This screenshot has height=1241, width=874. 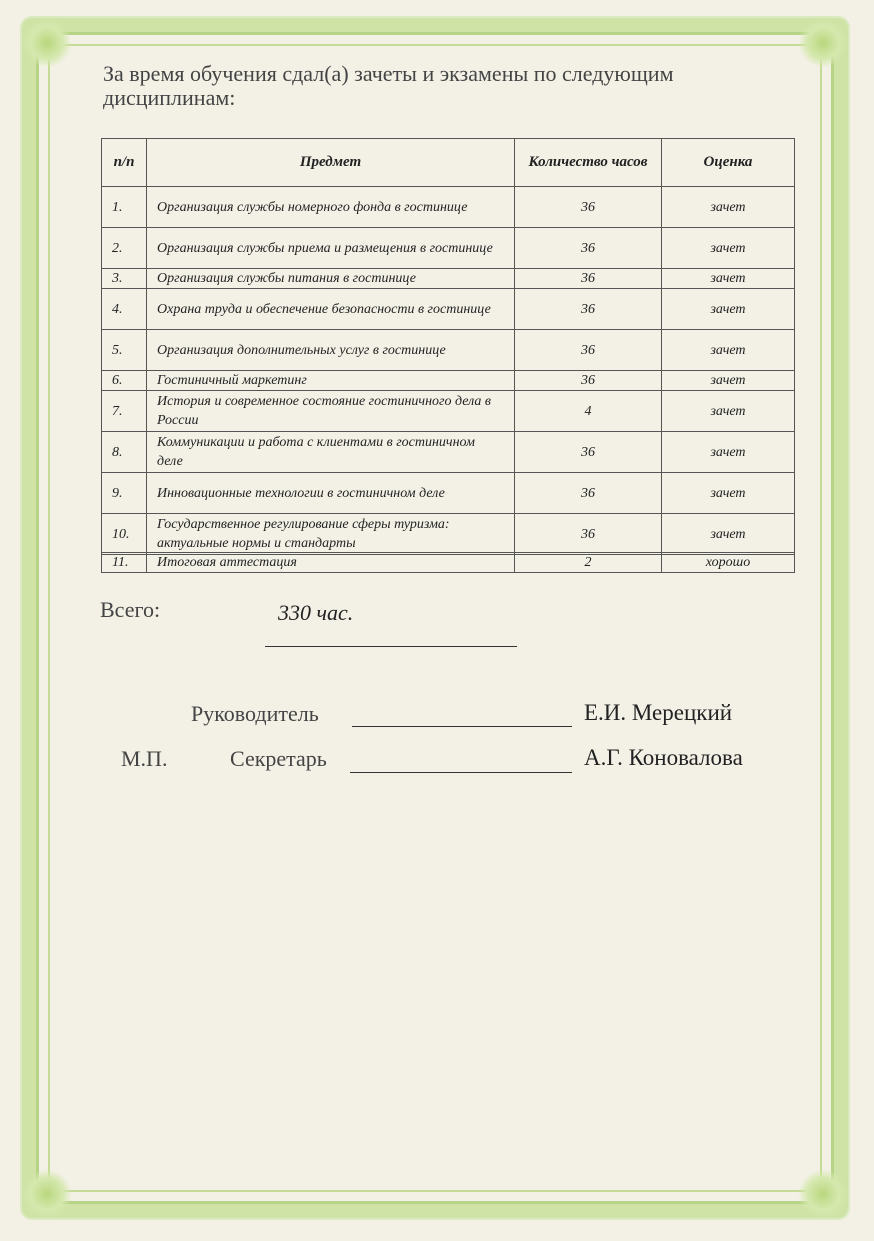 What do you see at coordinates (330, 380) in the screenshot?
I see `row-subject: Гостиничный маркетинг` at bounding box center [330, 380].